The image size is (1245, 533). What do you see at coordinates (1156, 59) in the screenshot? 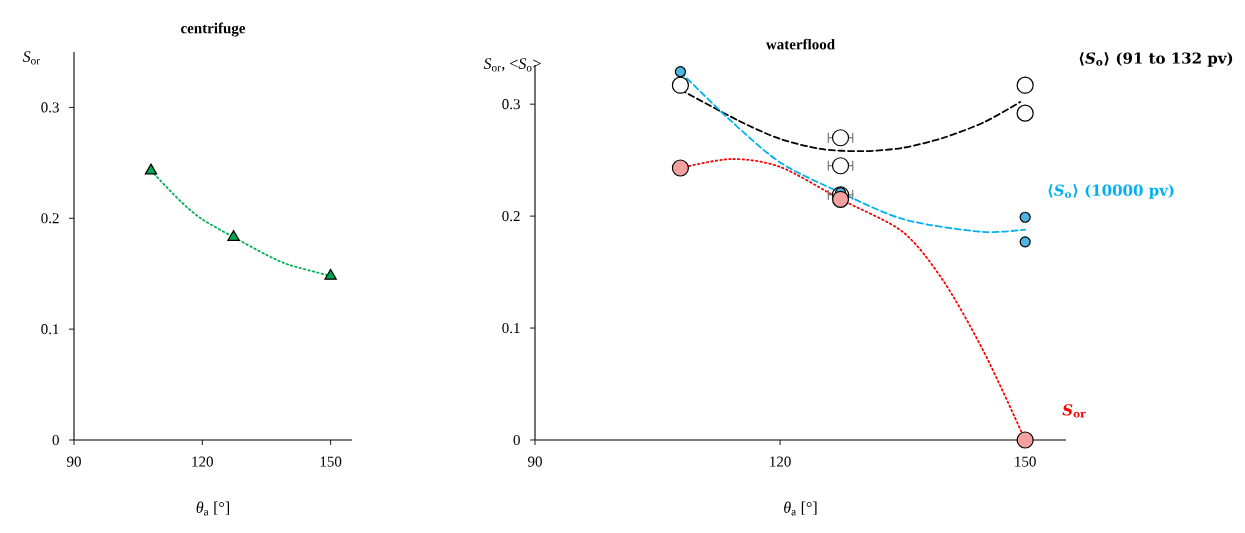
I see `text: ⟨S$_{o}$⟩ (91 to 132 pv)` at bounding box center [1156, 59].